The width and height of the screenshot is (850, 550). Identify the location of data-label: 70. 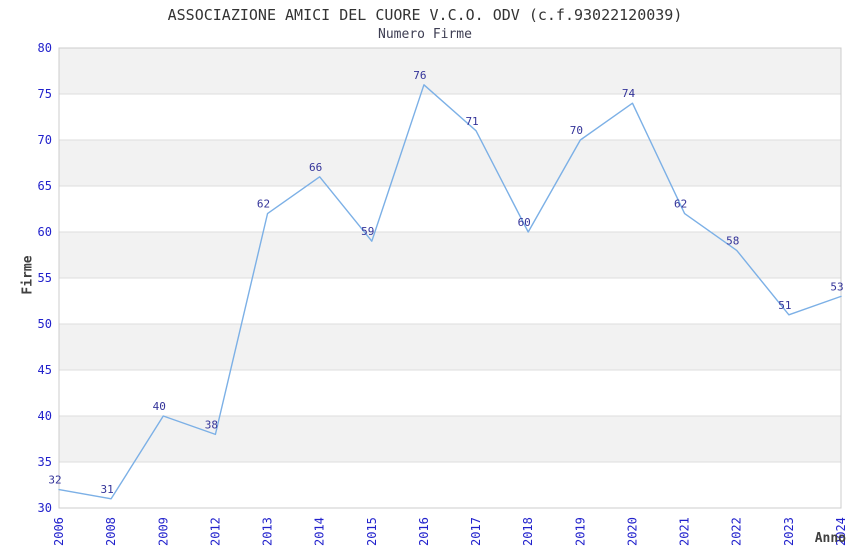
(576, 130).